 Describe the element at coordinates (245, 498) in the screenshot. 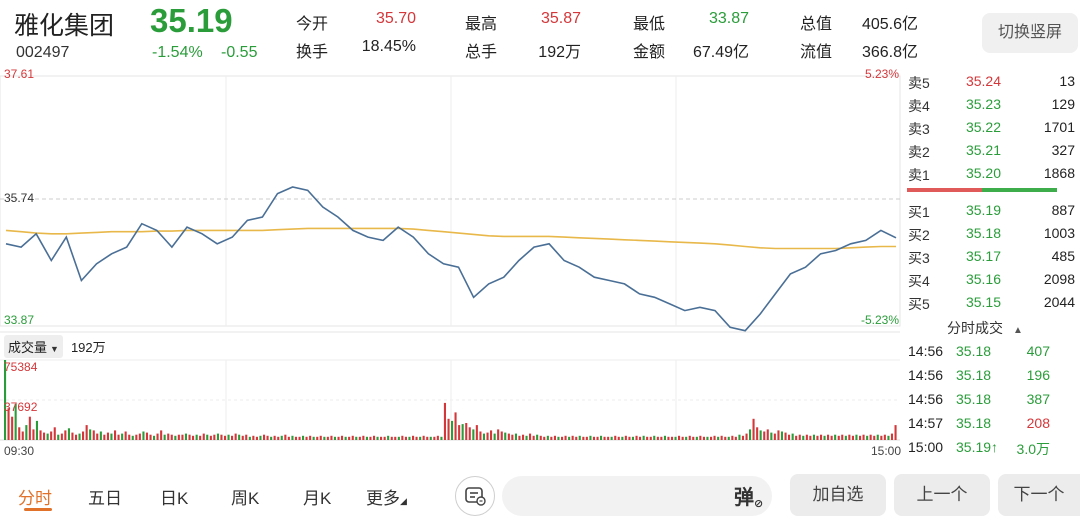

I see `tab-weekly-k: 周K` at that location.